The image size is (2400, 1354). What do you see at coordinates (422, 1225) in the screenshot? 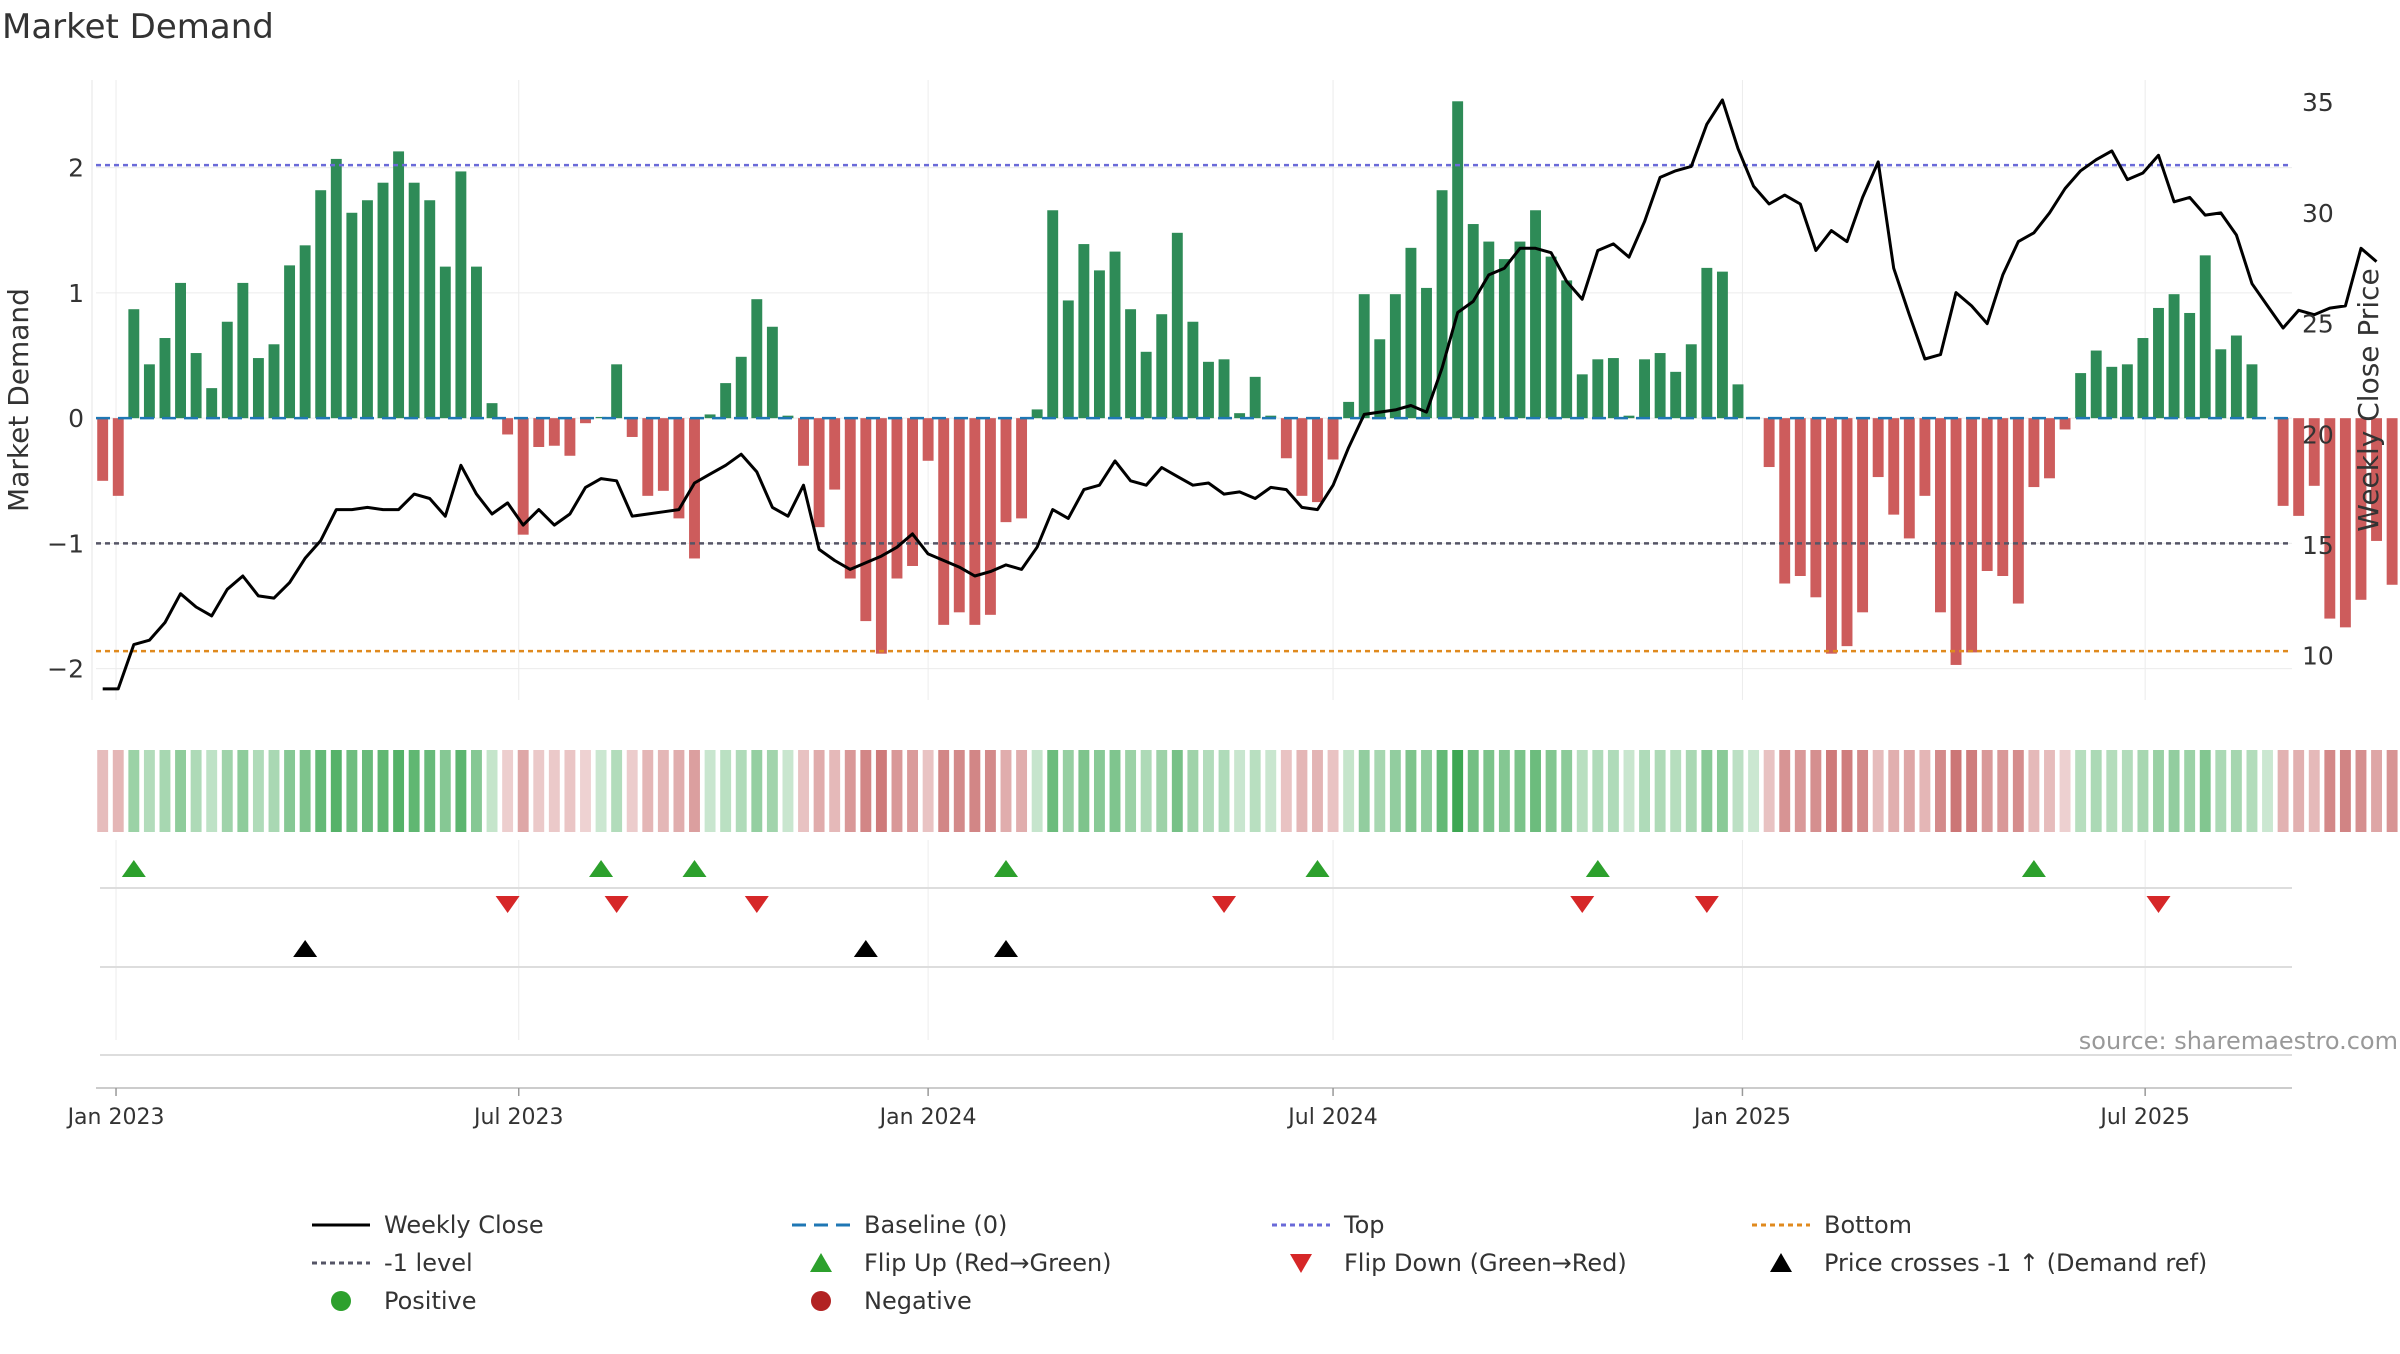
I see `legend-item-weekly-close: Weekly Close` at bounding box center [422, 1225].